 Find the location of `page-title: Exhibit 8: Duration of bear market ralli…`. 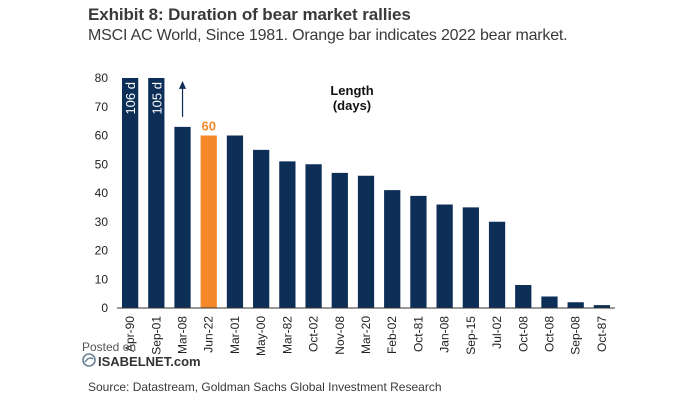

page-title: Exhibit 8: Duration of bear market ralli… is located at coordinates (249, 14).